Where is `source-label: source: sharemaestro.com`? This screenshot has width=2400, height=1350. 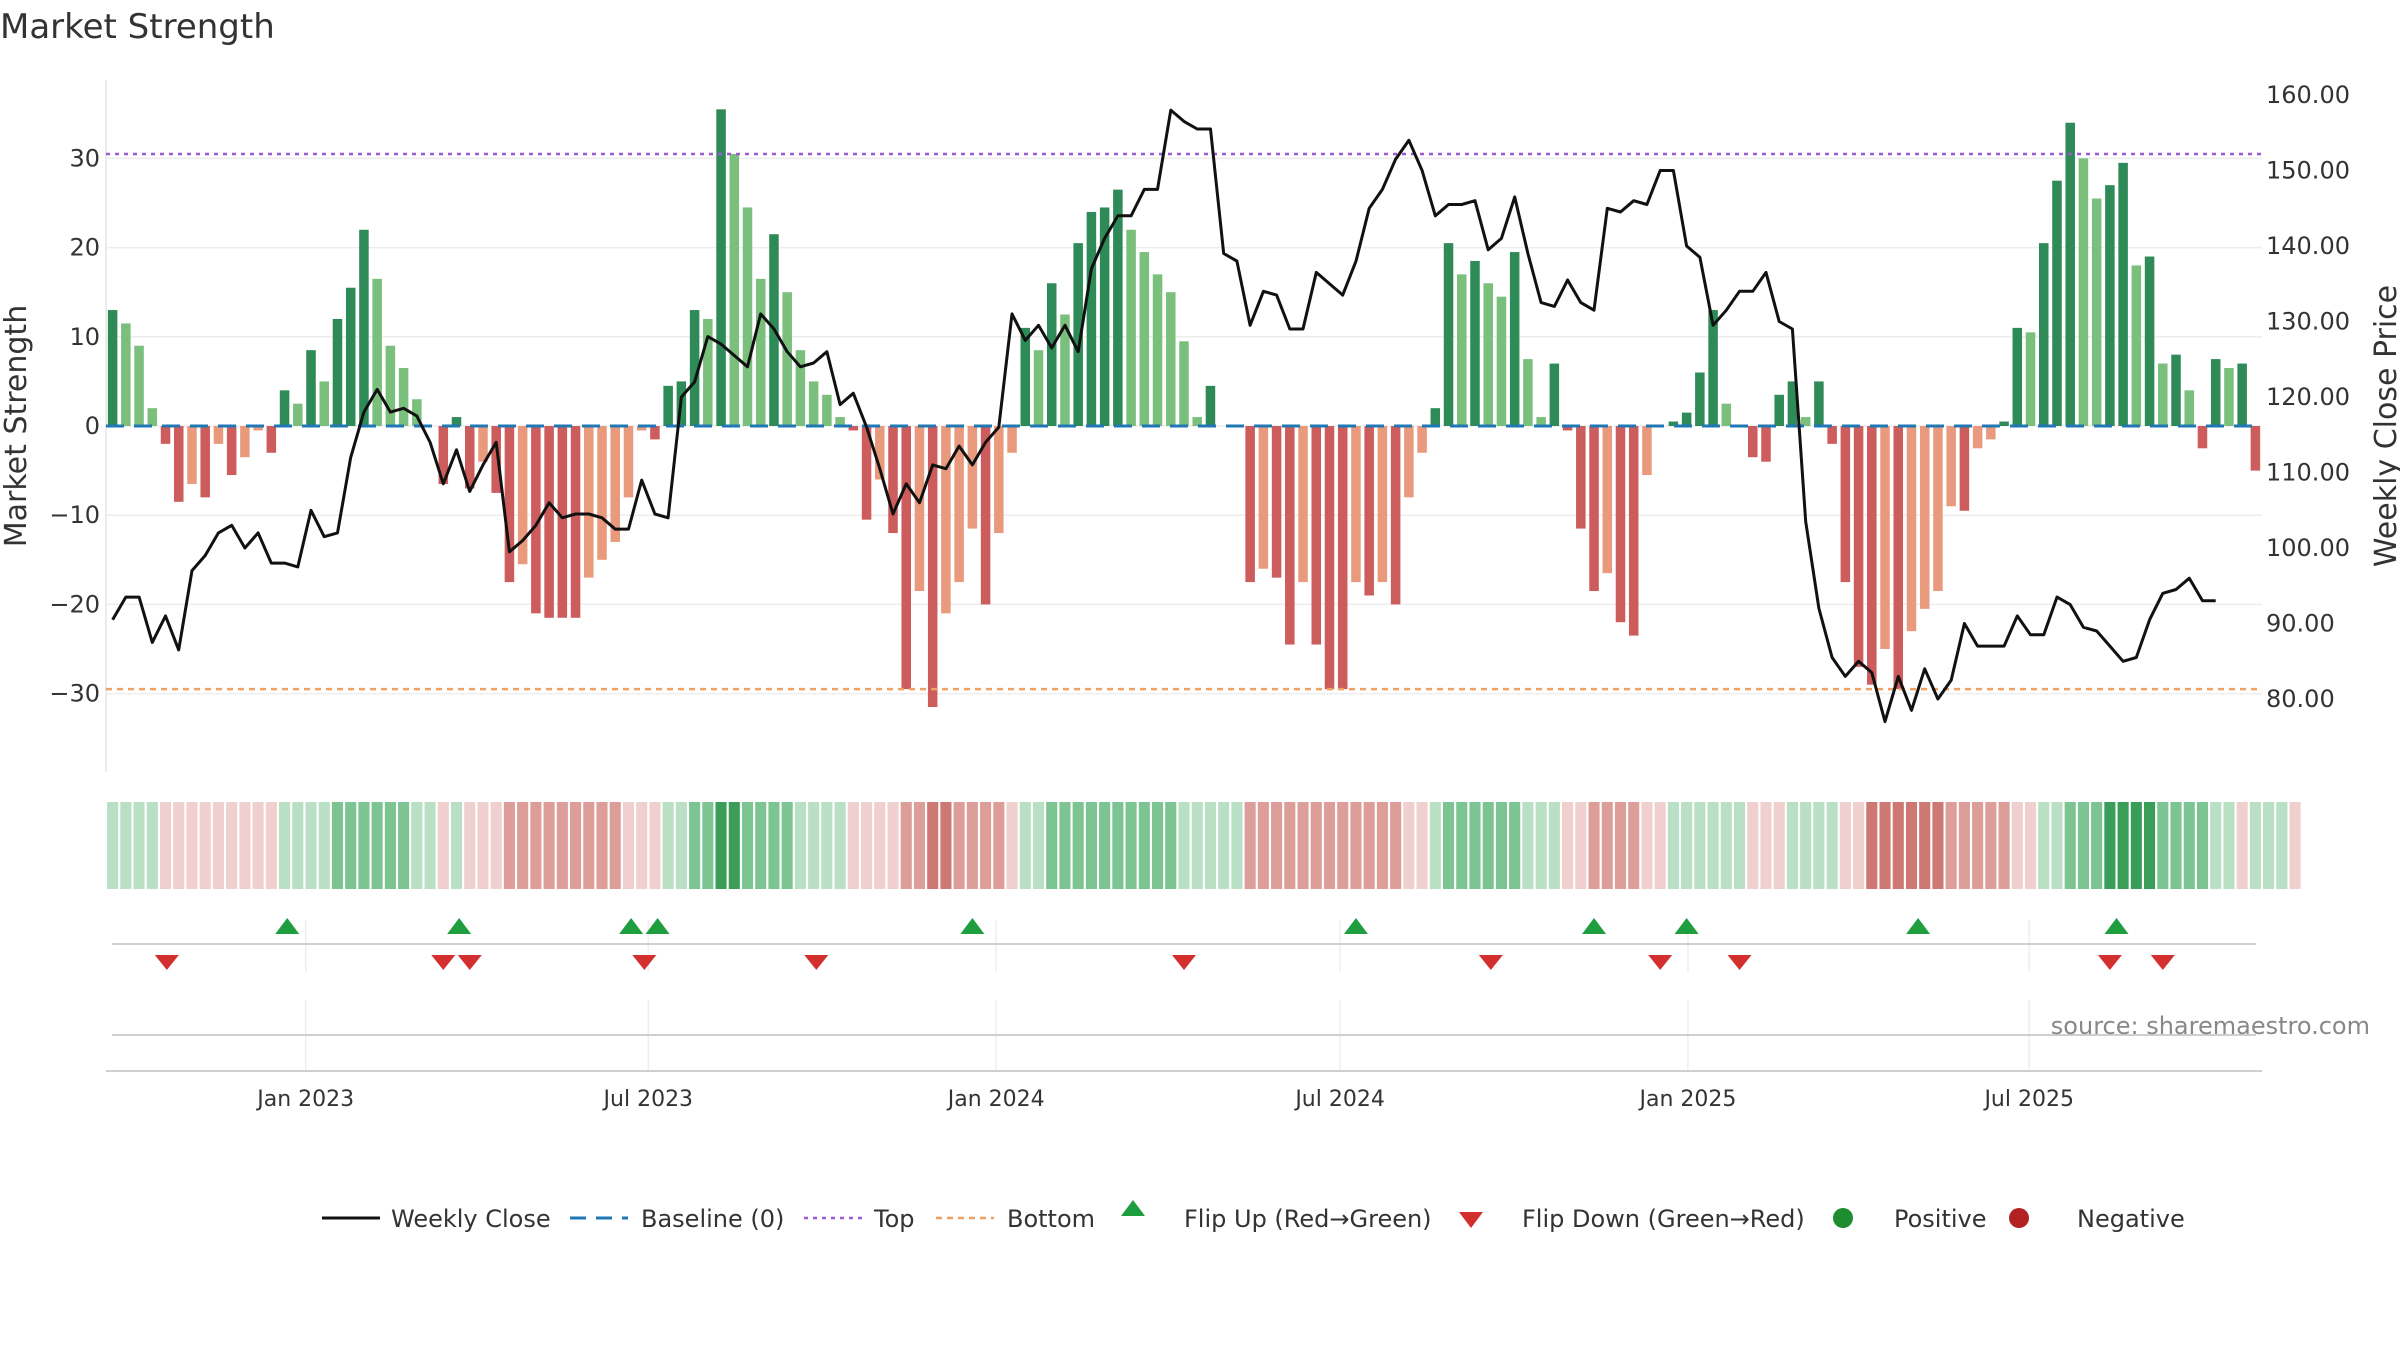
source-label: source: sharemaestro.com is located at coordinates (2210, 1026).